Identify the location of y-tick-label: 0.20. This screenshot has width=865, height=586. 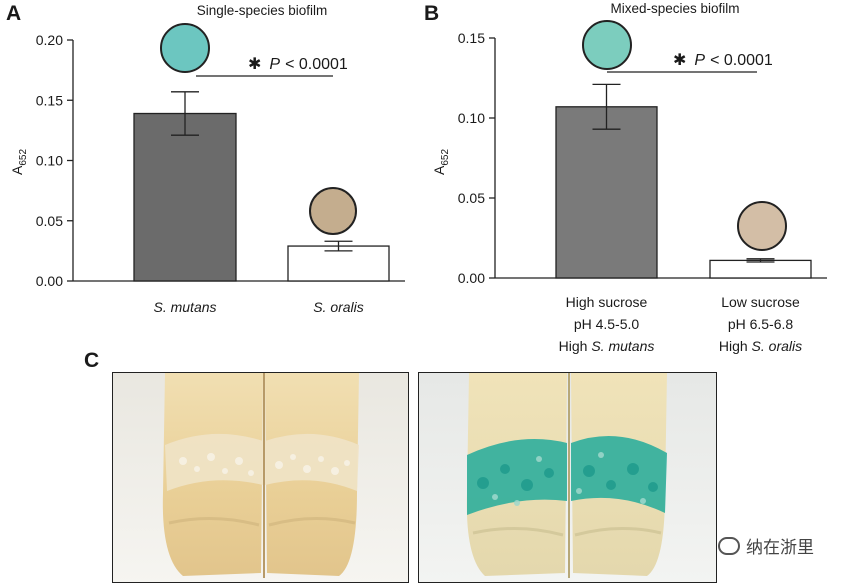
(49, 40).